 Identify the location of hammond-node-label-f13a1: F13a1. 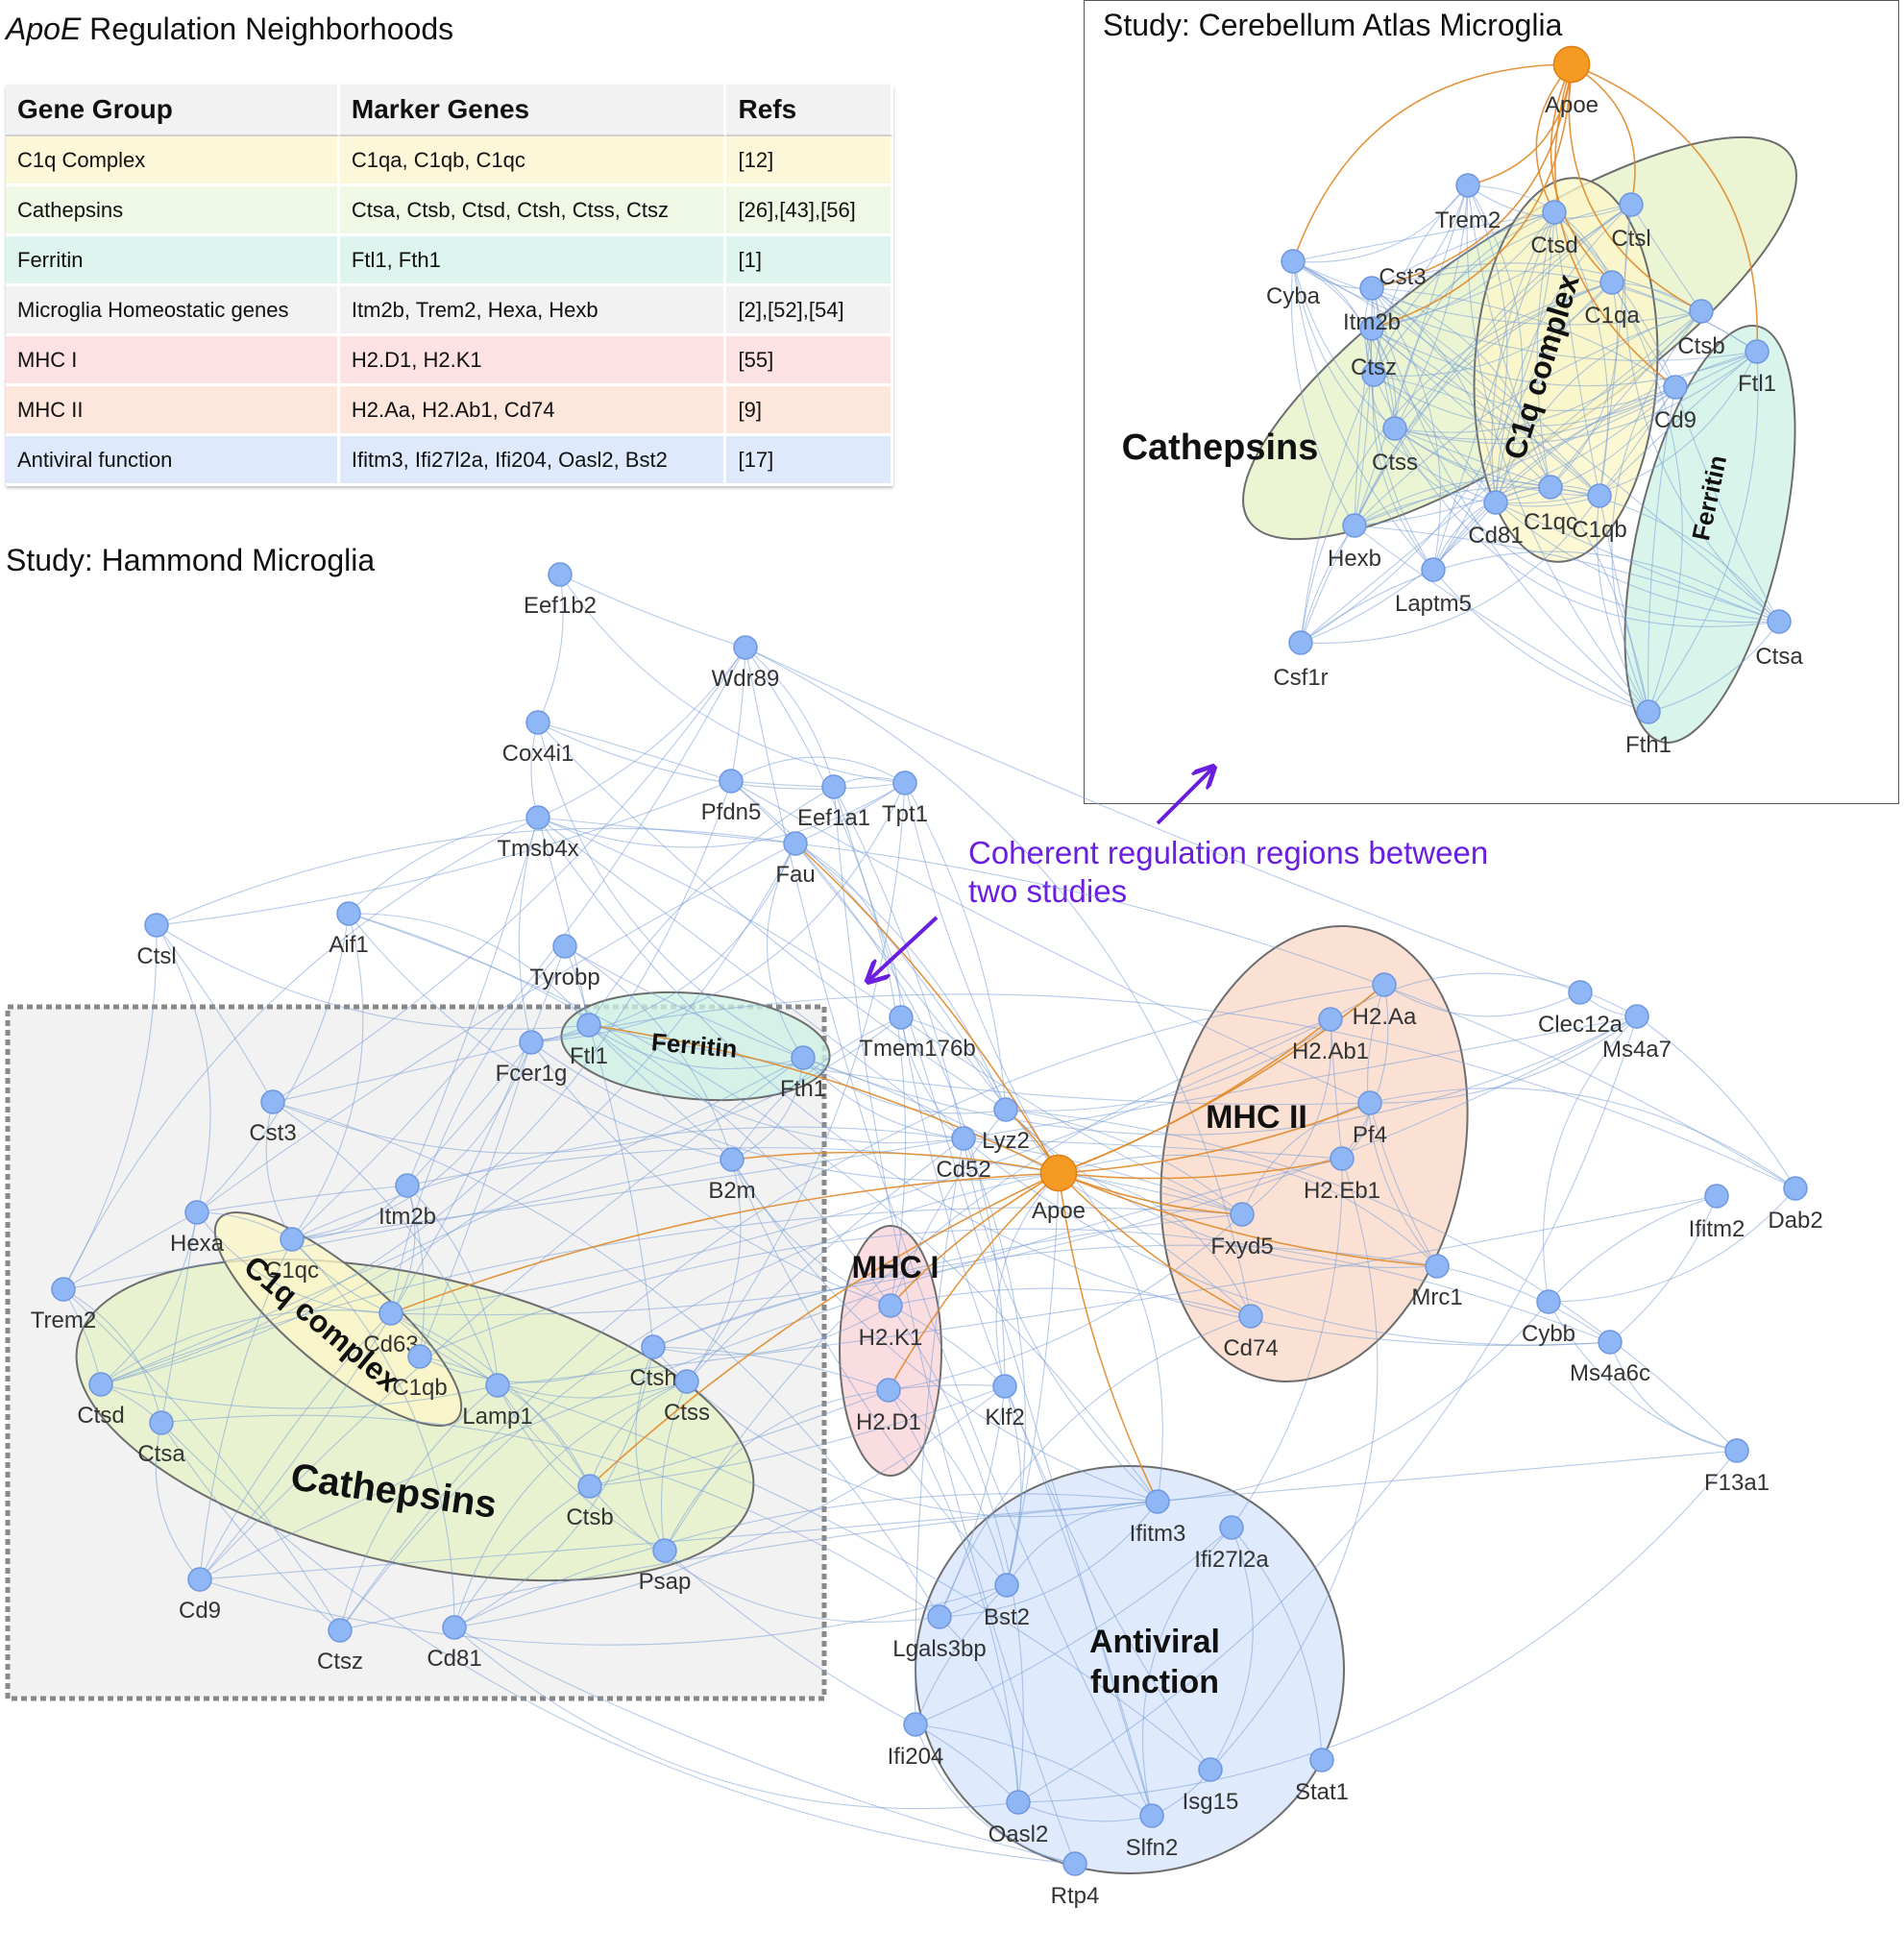
(1737, 1483).